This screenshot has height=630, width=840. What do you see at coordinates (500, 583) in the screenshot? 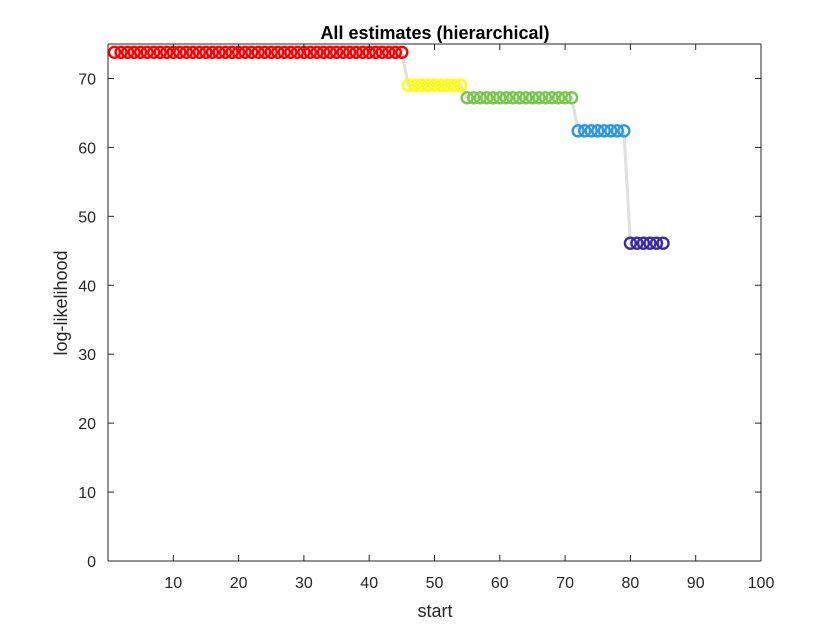
I see `x-tick-label: 60` at bounding box center [500, 583].